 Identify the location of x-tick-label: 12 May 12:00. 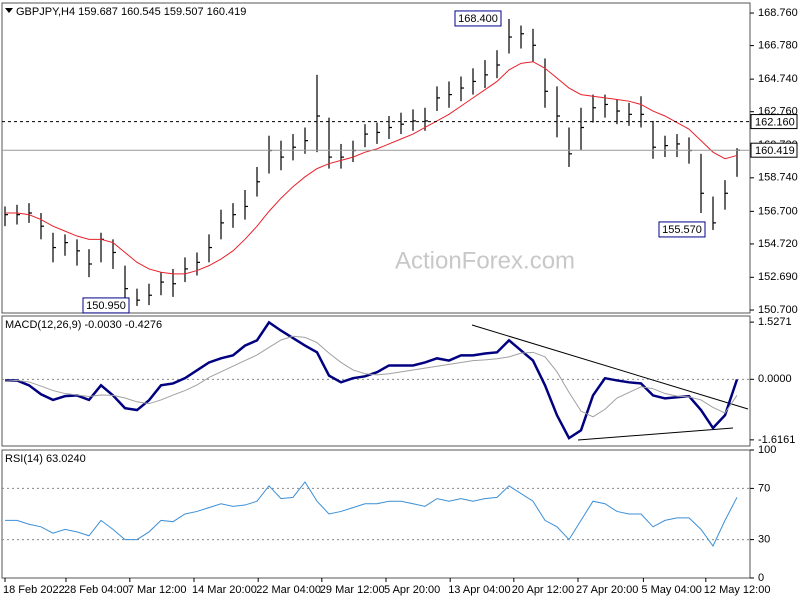
(737, 590).